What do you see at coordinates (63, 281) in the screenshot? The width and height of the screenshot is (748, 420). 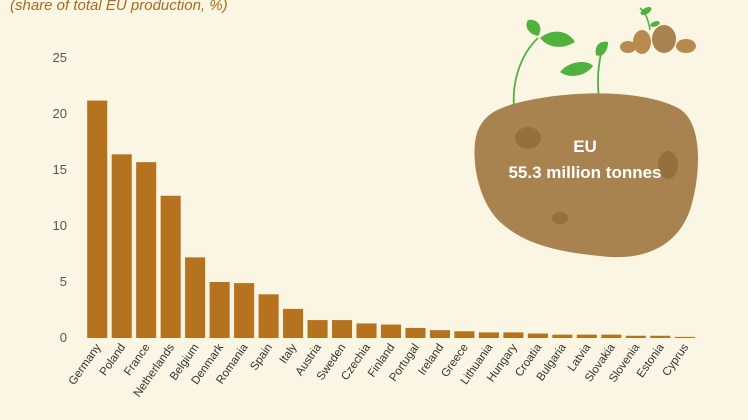 I see `y-tick-label: 5` at bounding box center [63, 281].